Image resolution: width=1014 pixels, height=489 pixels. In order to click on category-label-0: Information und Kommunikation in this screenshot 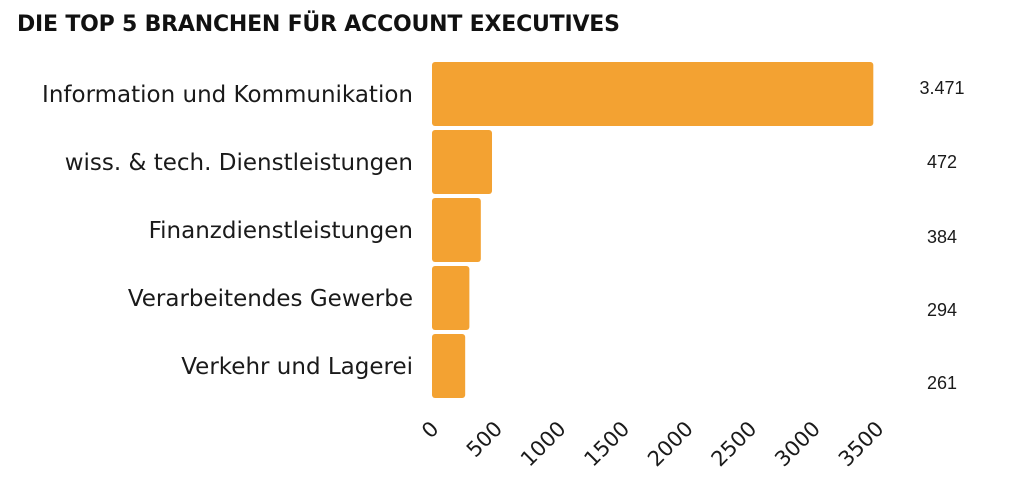, I will do `click(227, 95)`.